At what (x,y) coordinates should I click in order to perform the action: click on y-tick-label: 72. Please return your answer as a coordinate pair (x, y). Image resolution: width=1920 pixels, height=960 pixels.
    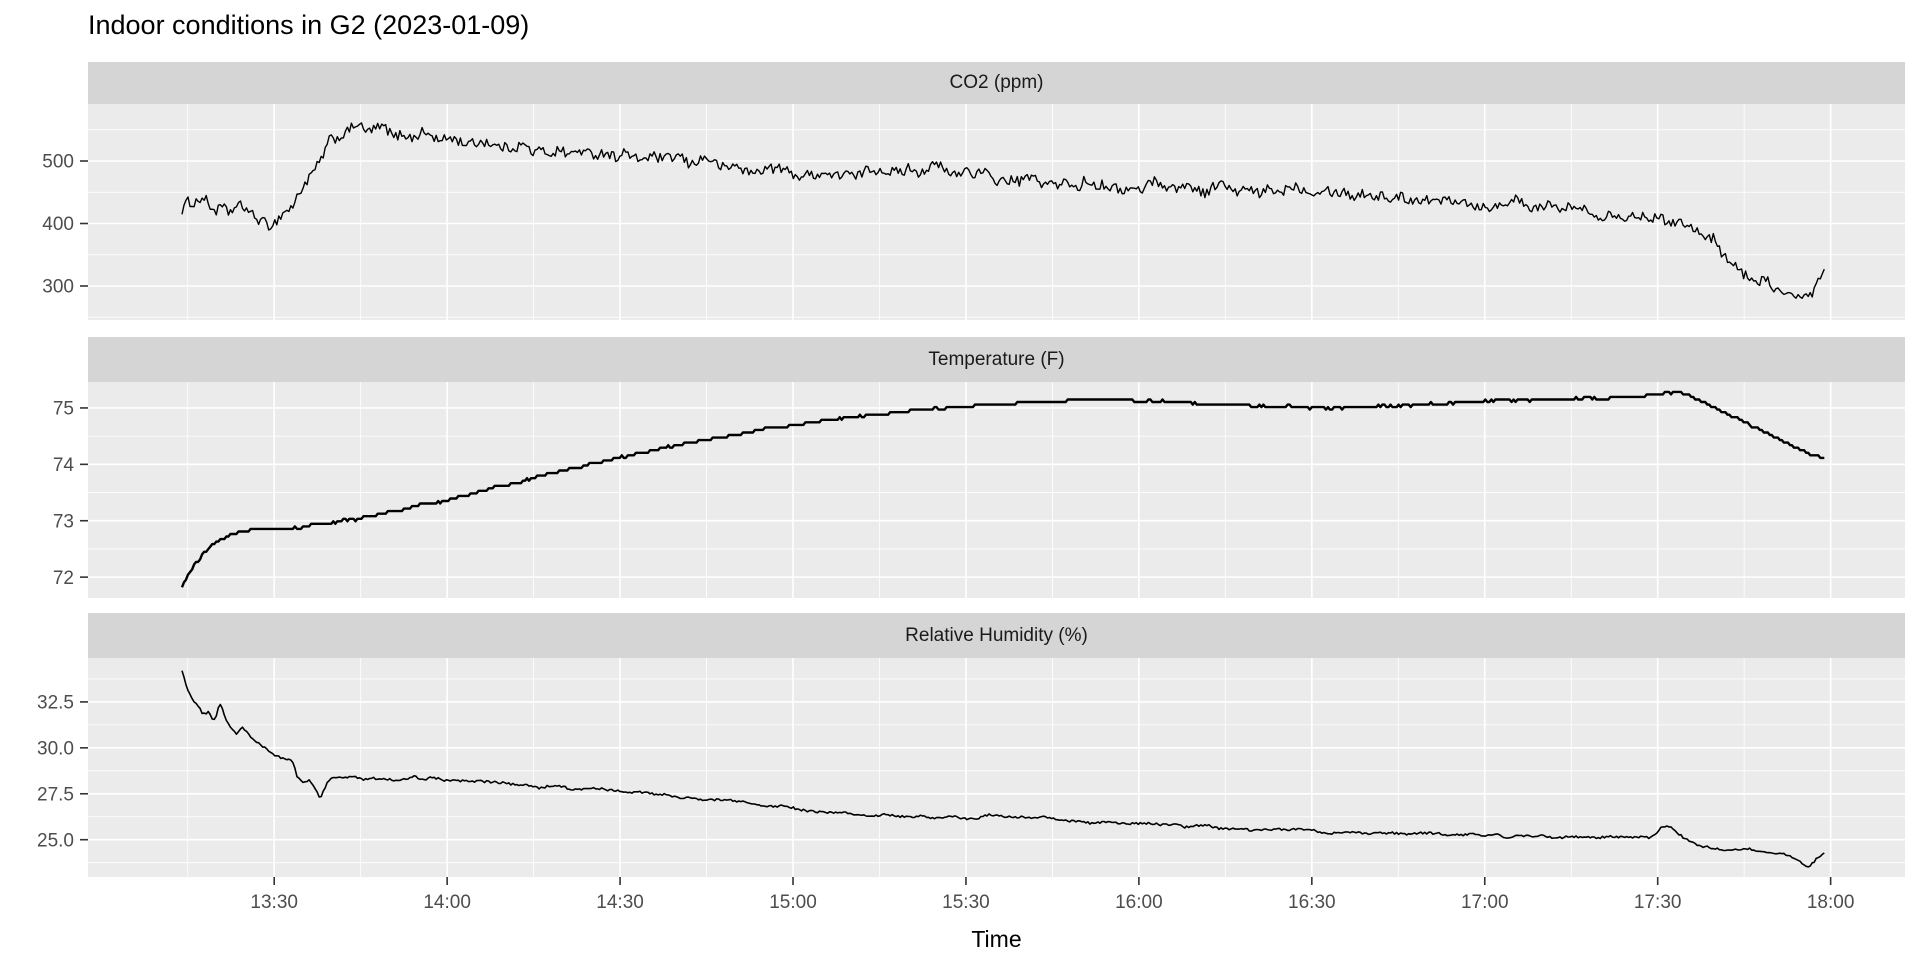
    Looking at the image, I should click on (63, 578).